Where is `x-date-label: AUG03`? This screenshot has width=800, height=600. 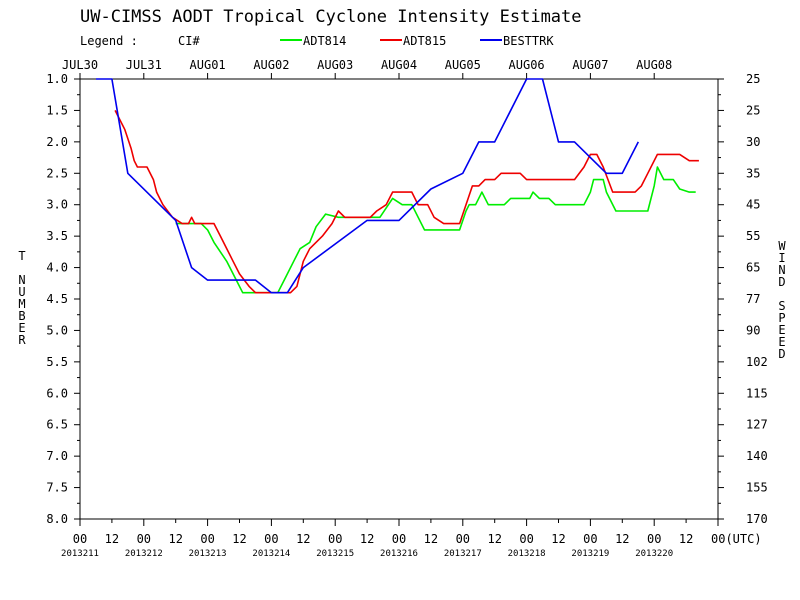
x-date-label: AUG03 is located at coordinates (335, 65).